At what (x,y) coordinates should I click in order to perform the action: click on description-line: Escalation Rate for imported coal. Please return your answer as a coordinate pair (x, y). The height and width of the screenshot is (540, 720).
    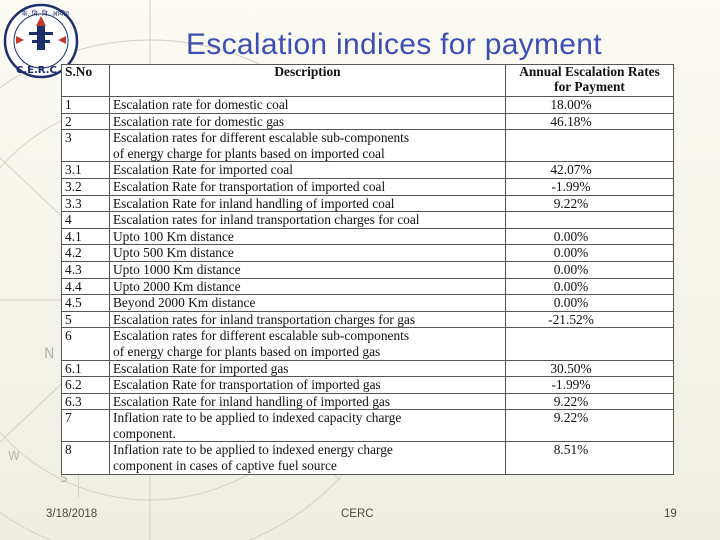
    Looking at the image, I should click on (203, 170).